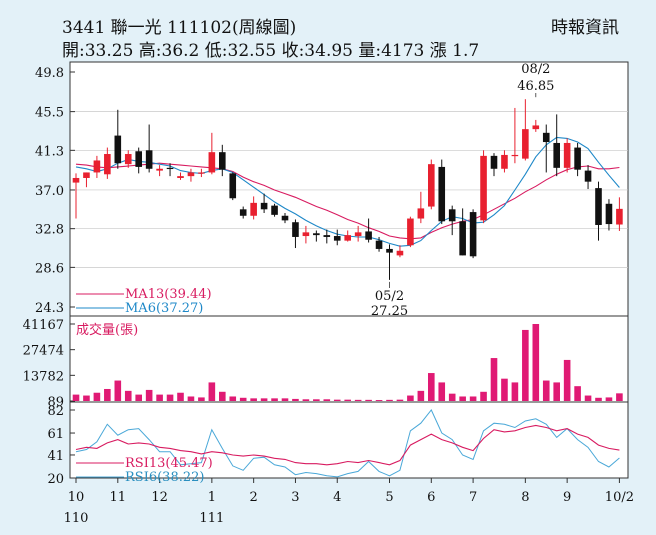  I want to click on high-annotation-date: 08/2, so click(535, 69).